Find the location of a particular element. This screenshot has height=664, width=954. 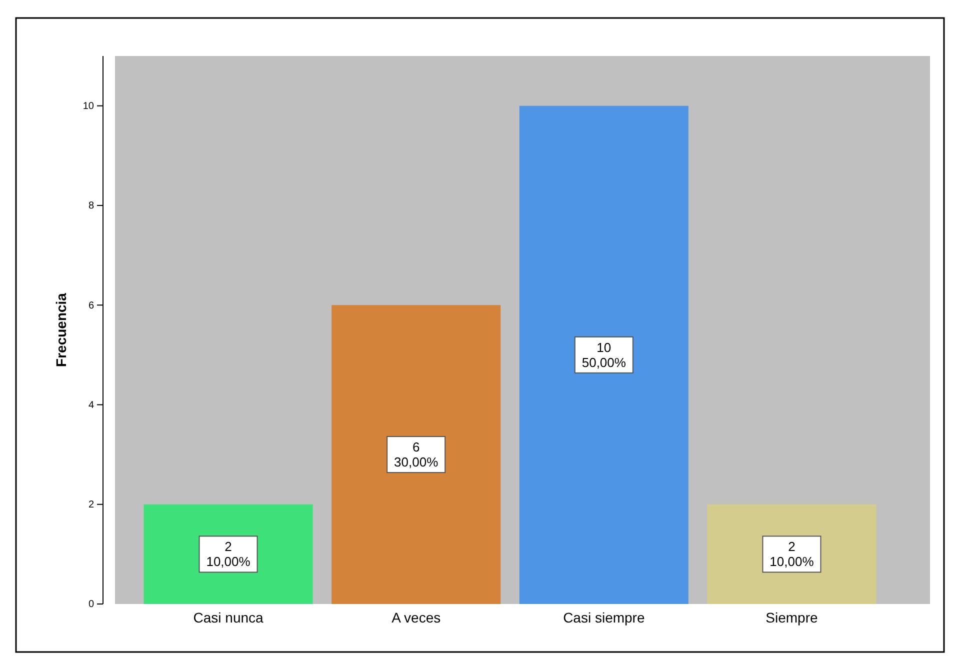

y-tick-label: 4 is located at coordinates (91, 405).